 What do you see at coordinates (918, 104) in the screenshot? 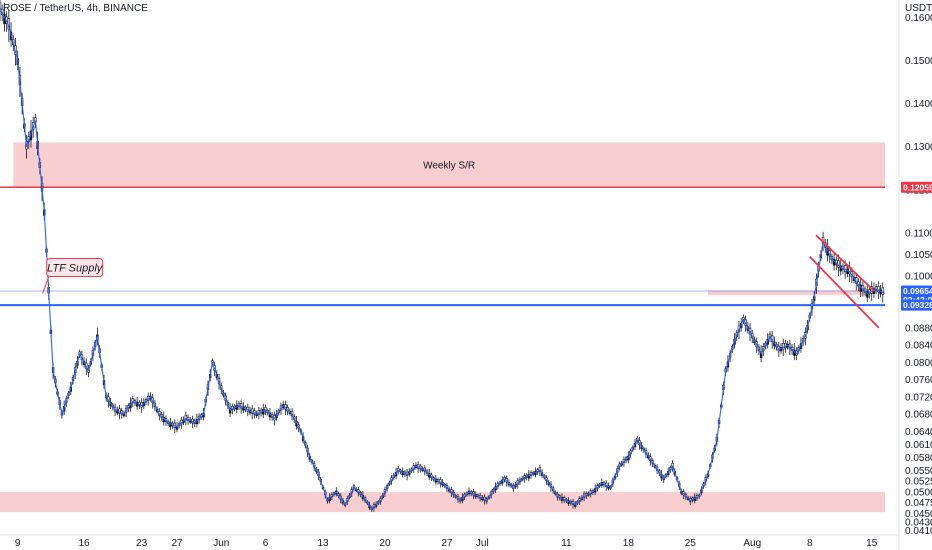
I see `y-tick-label: 0.14000` at bounding box center [918, 104].